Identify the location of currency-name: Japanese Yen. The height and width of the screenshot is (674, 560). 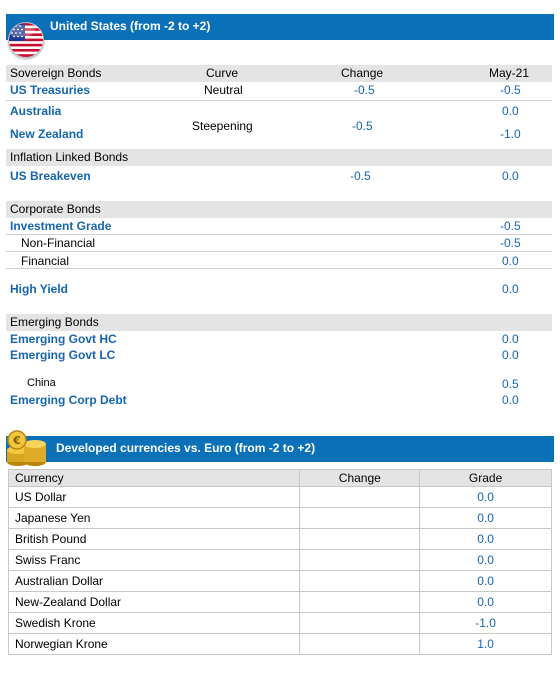
(154, 518).